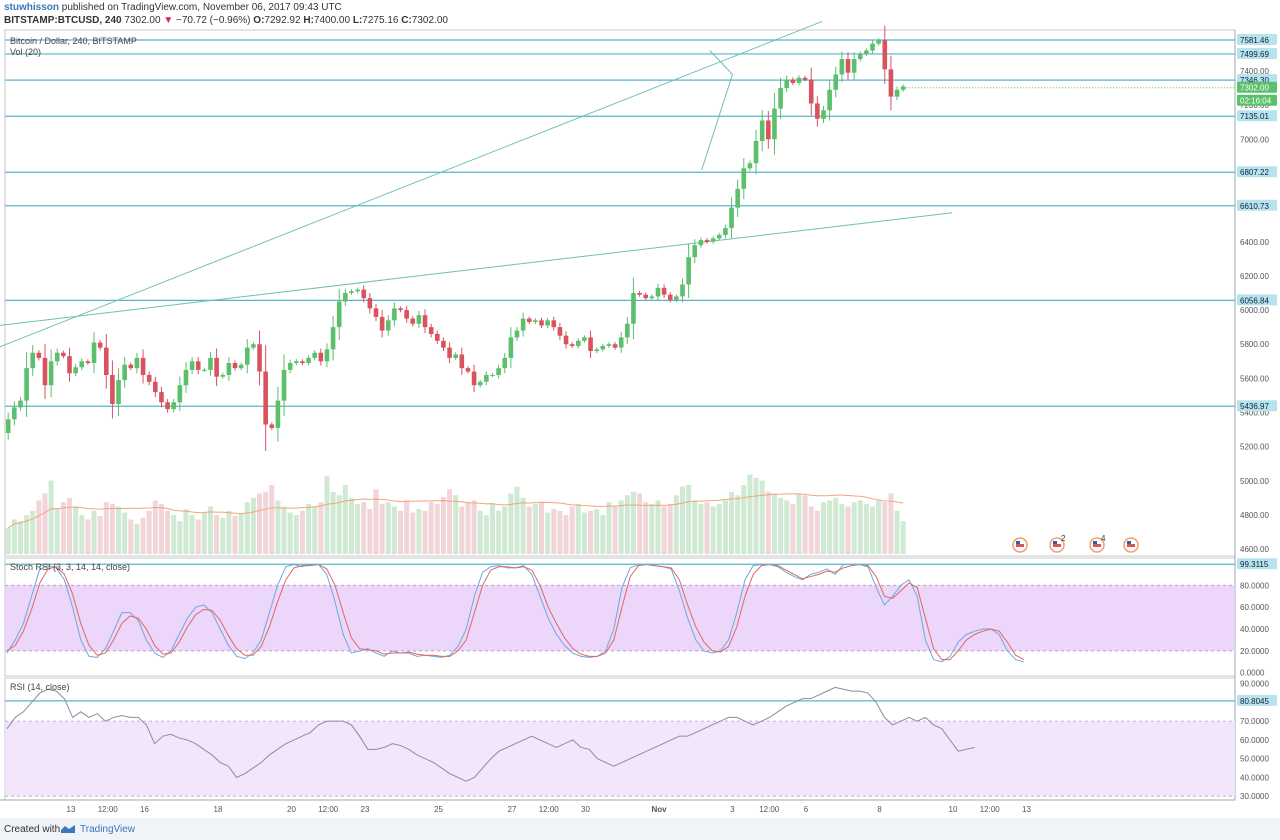 This screenshot has height=840, width=1280. What do you see at coordinates (32, 7) in the screenshot?
I see `author-link: stuwhisson` at bounding box center [32, 7].